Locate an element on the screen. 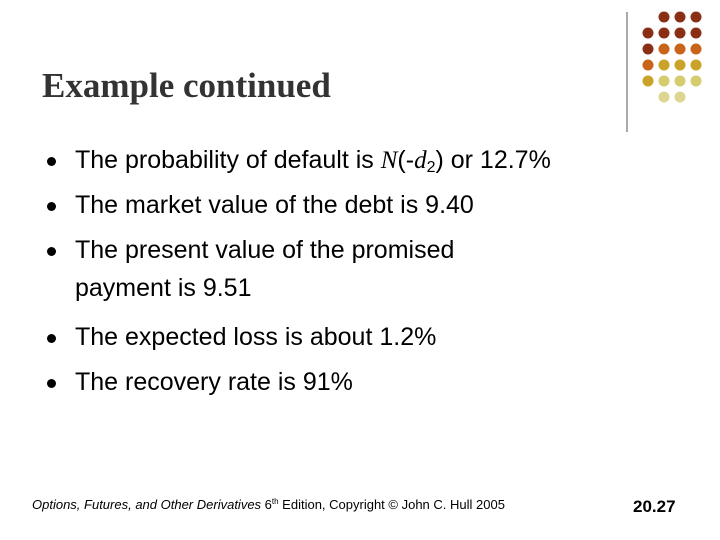  bullet: The present value of the promised is located at coordinates (265, 250).